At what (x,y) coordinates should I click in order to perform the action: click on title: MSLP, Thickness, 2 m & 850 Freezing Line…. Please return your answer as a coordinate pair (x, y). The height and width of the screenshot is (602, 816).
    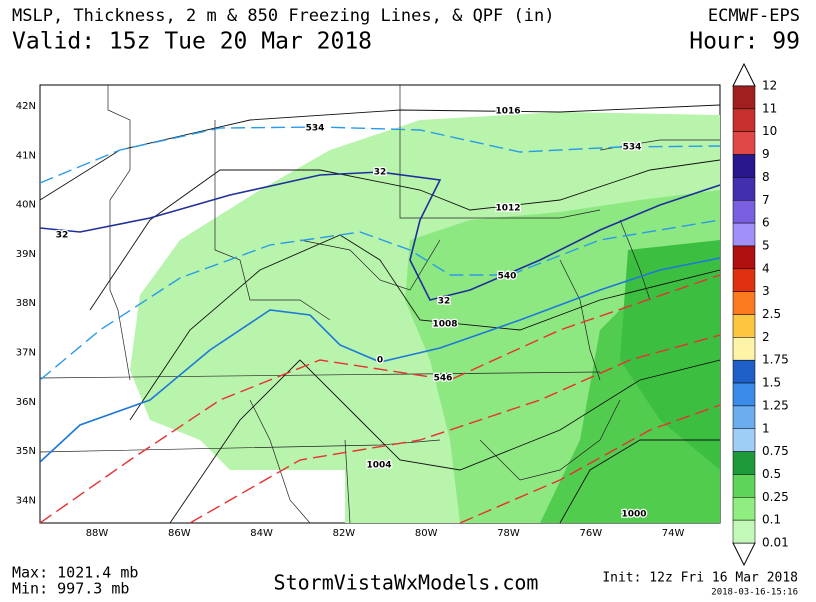
    Looking at the image, I should click on (283, 16).